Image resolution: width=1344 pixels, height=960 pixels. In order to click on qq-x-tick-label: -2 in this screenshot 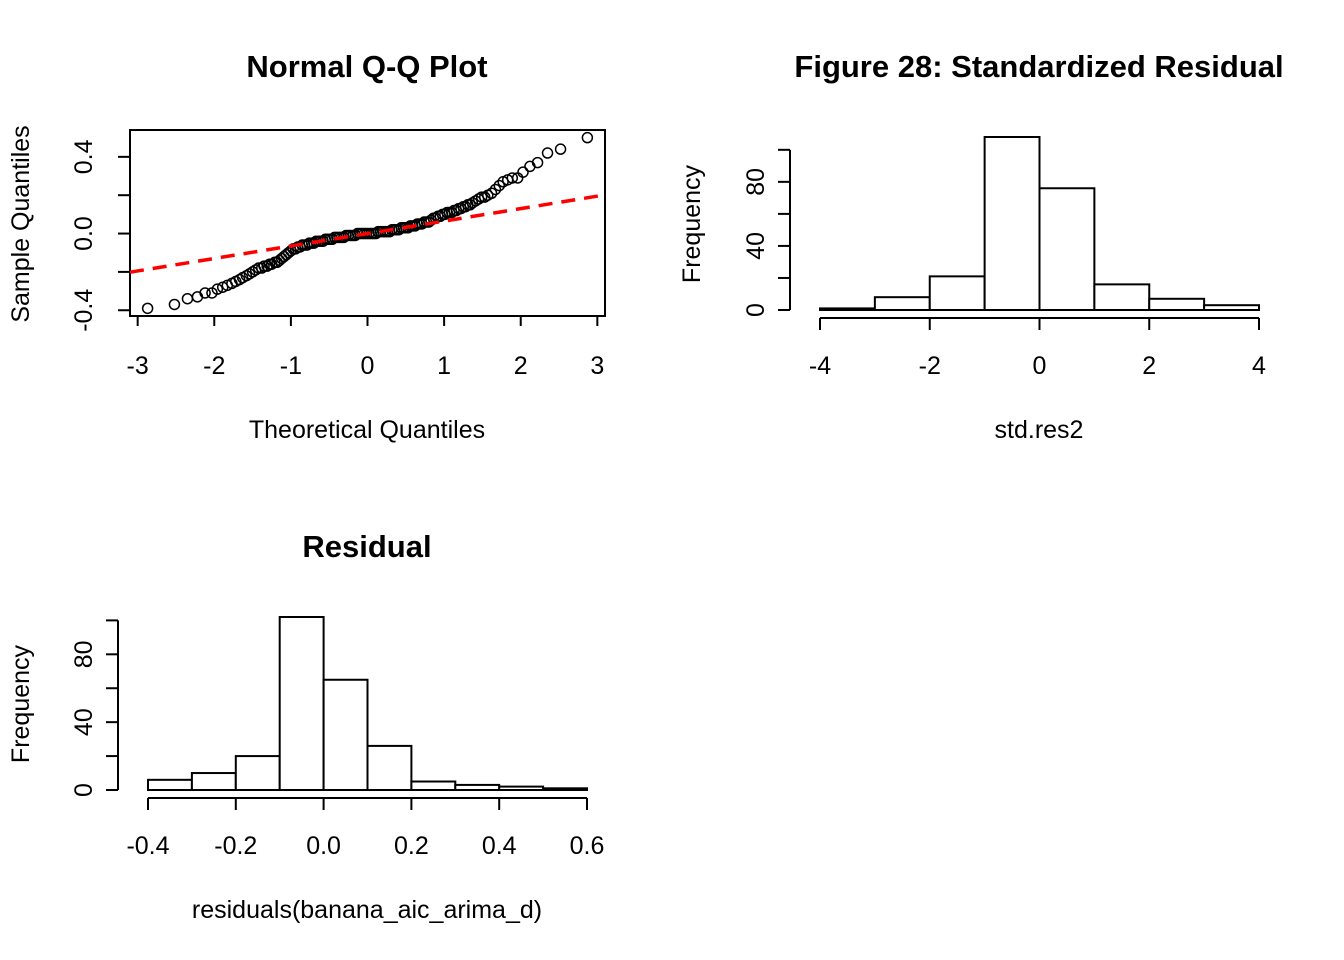, I will do `click(214, 366)`.